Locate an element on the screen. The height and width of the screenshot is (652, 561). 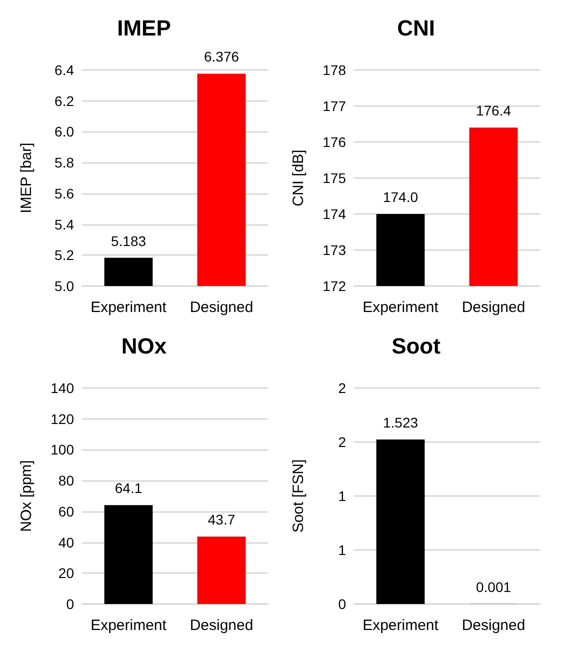
y-tick-label: 172 is located at coordinates (334, 286).